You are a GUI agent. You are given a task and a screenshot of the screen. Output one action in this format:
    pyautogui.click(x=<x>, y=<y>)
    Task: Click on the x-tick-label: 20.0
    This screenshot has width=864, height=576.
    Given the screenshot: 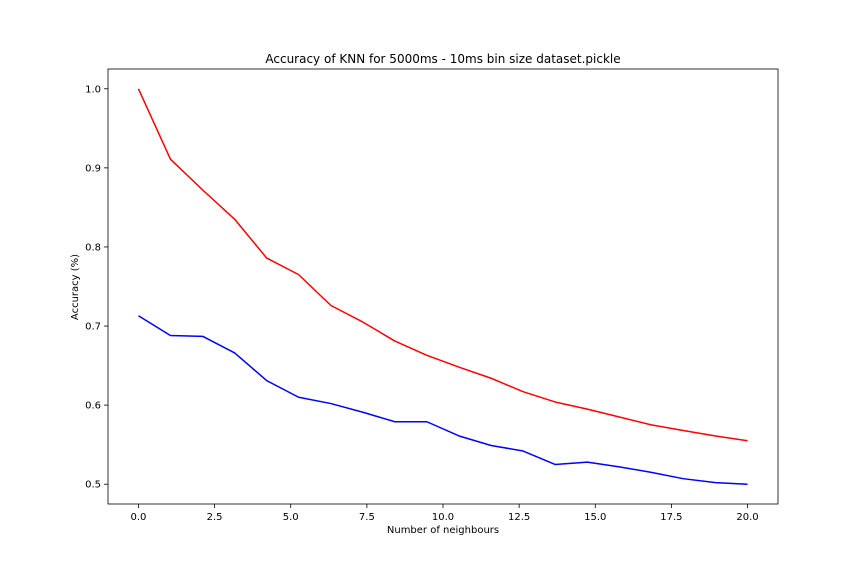 What is the action you would take?
    pyautogui.click(x=747, y=517)
    